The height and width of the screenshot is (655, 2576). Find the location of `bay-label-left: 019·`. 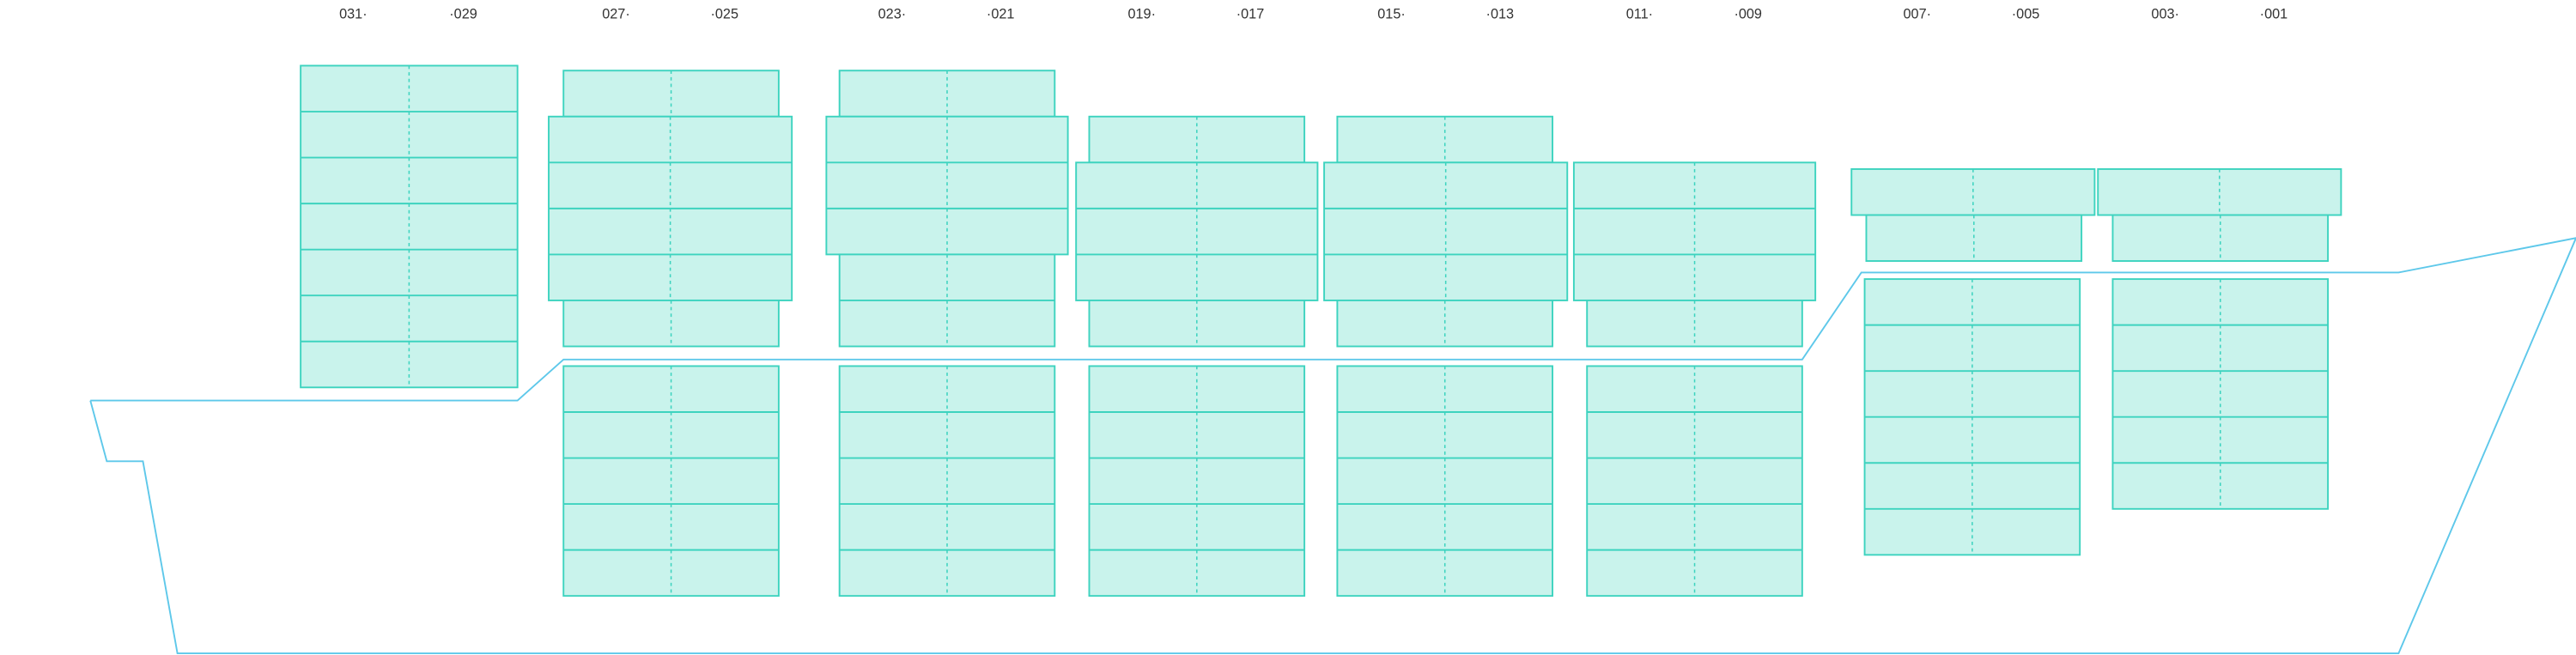

bay-label-left: 019· is located at coordinates (1141, 14).